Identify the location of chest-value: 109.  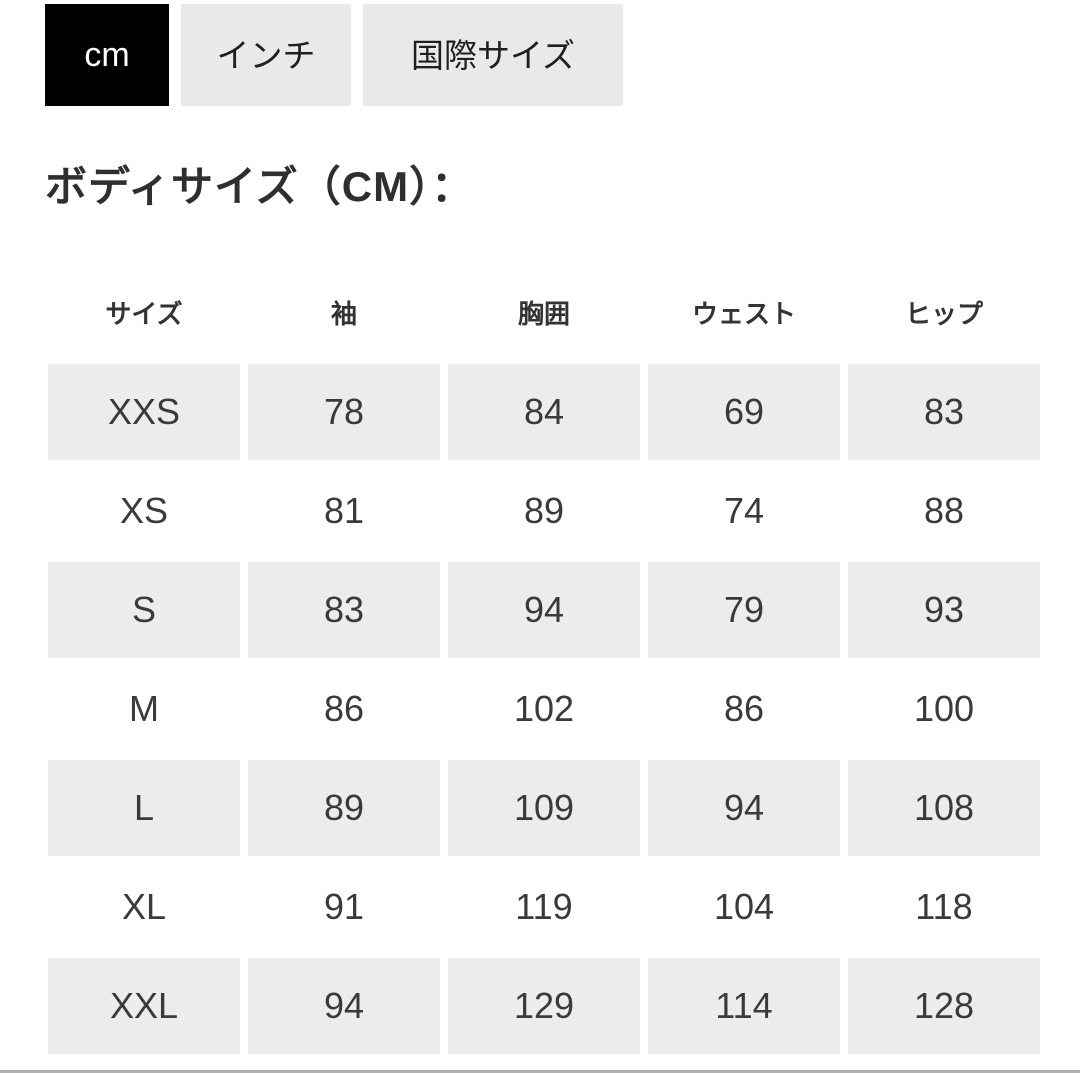
(544, 808).